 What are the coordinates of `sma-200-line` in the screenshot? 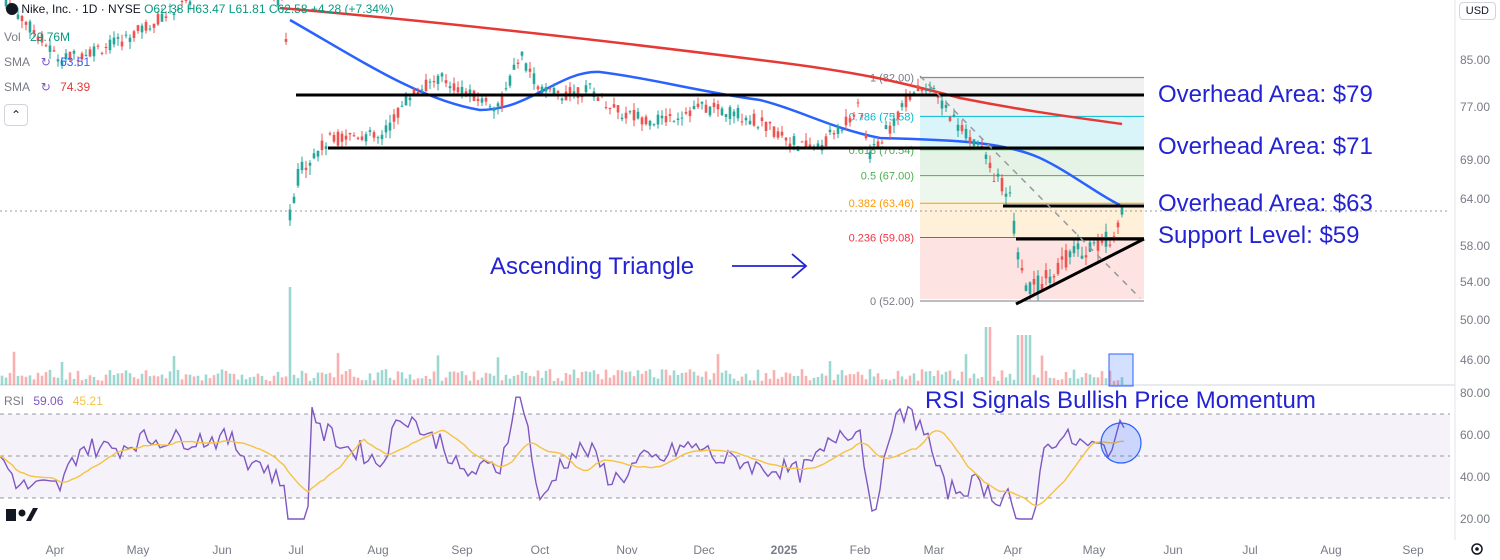 It's located at (701, 66).